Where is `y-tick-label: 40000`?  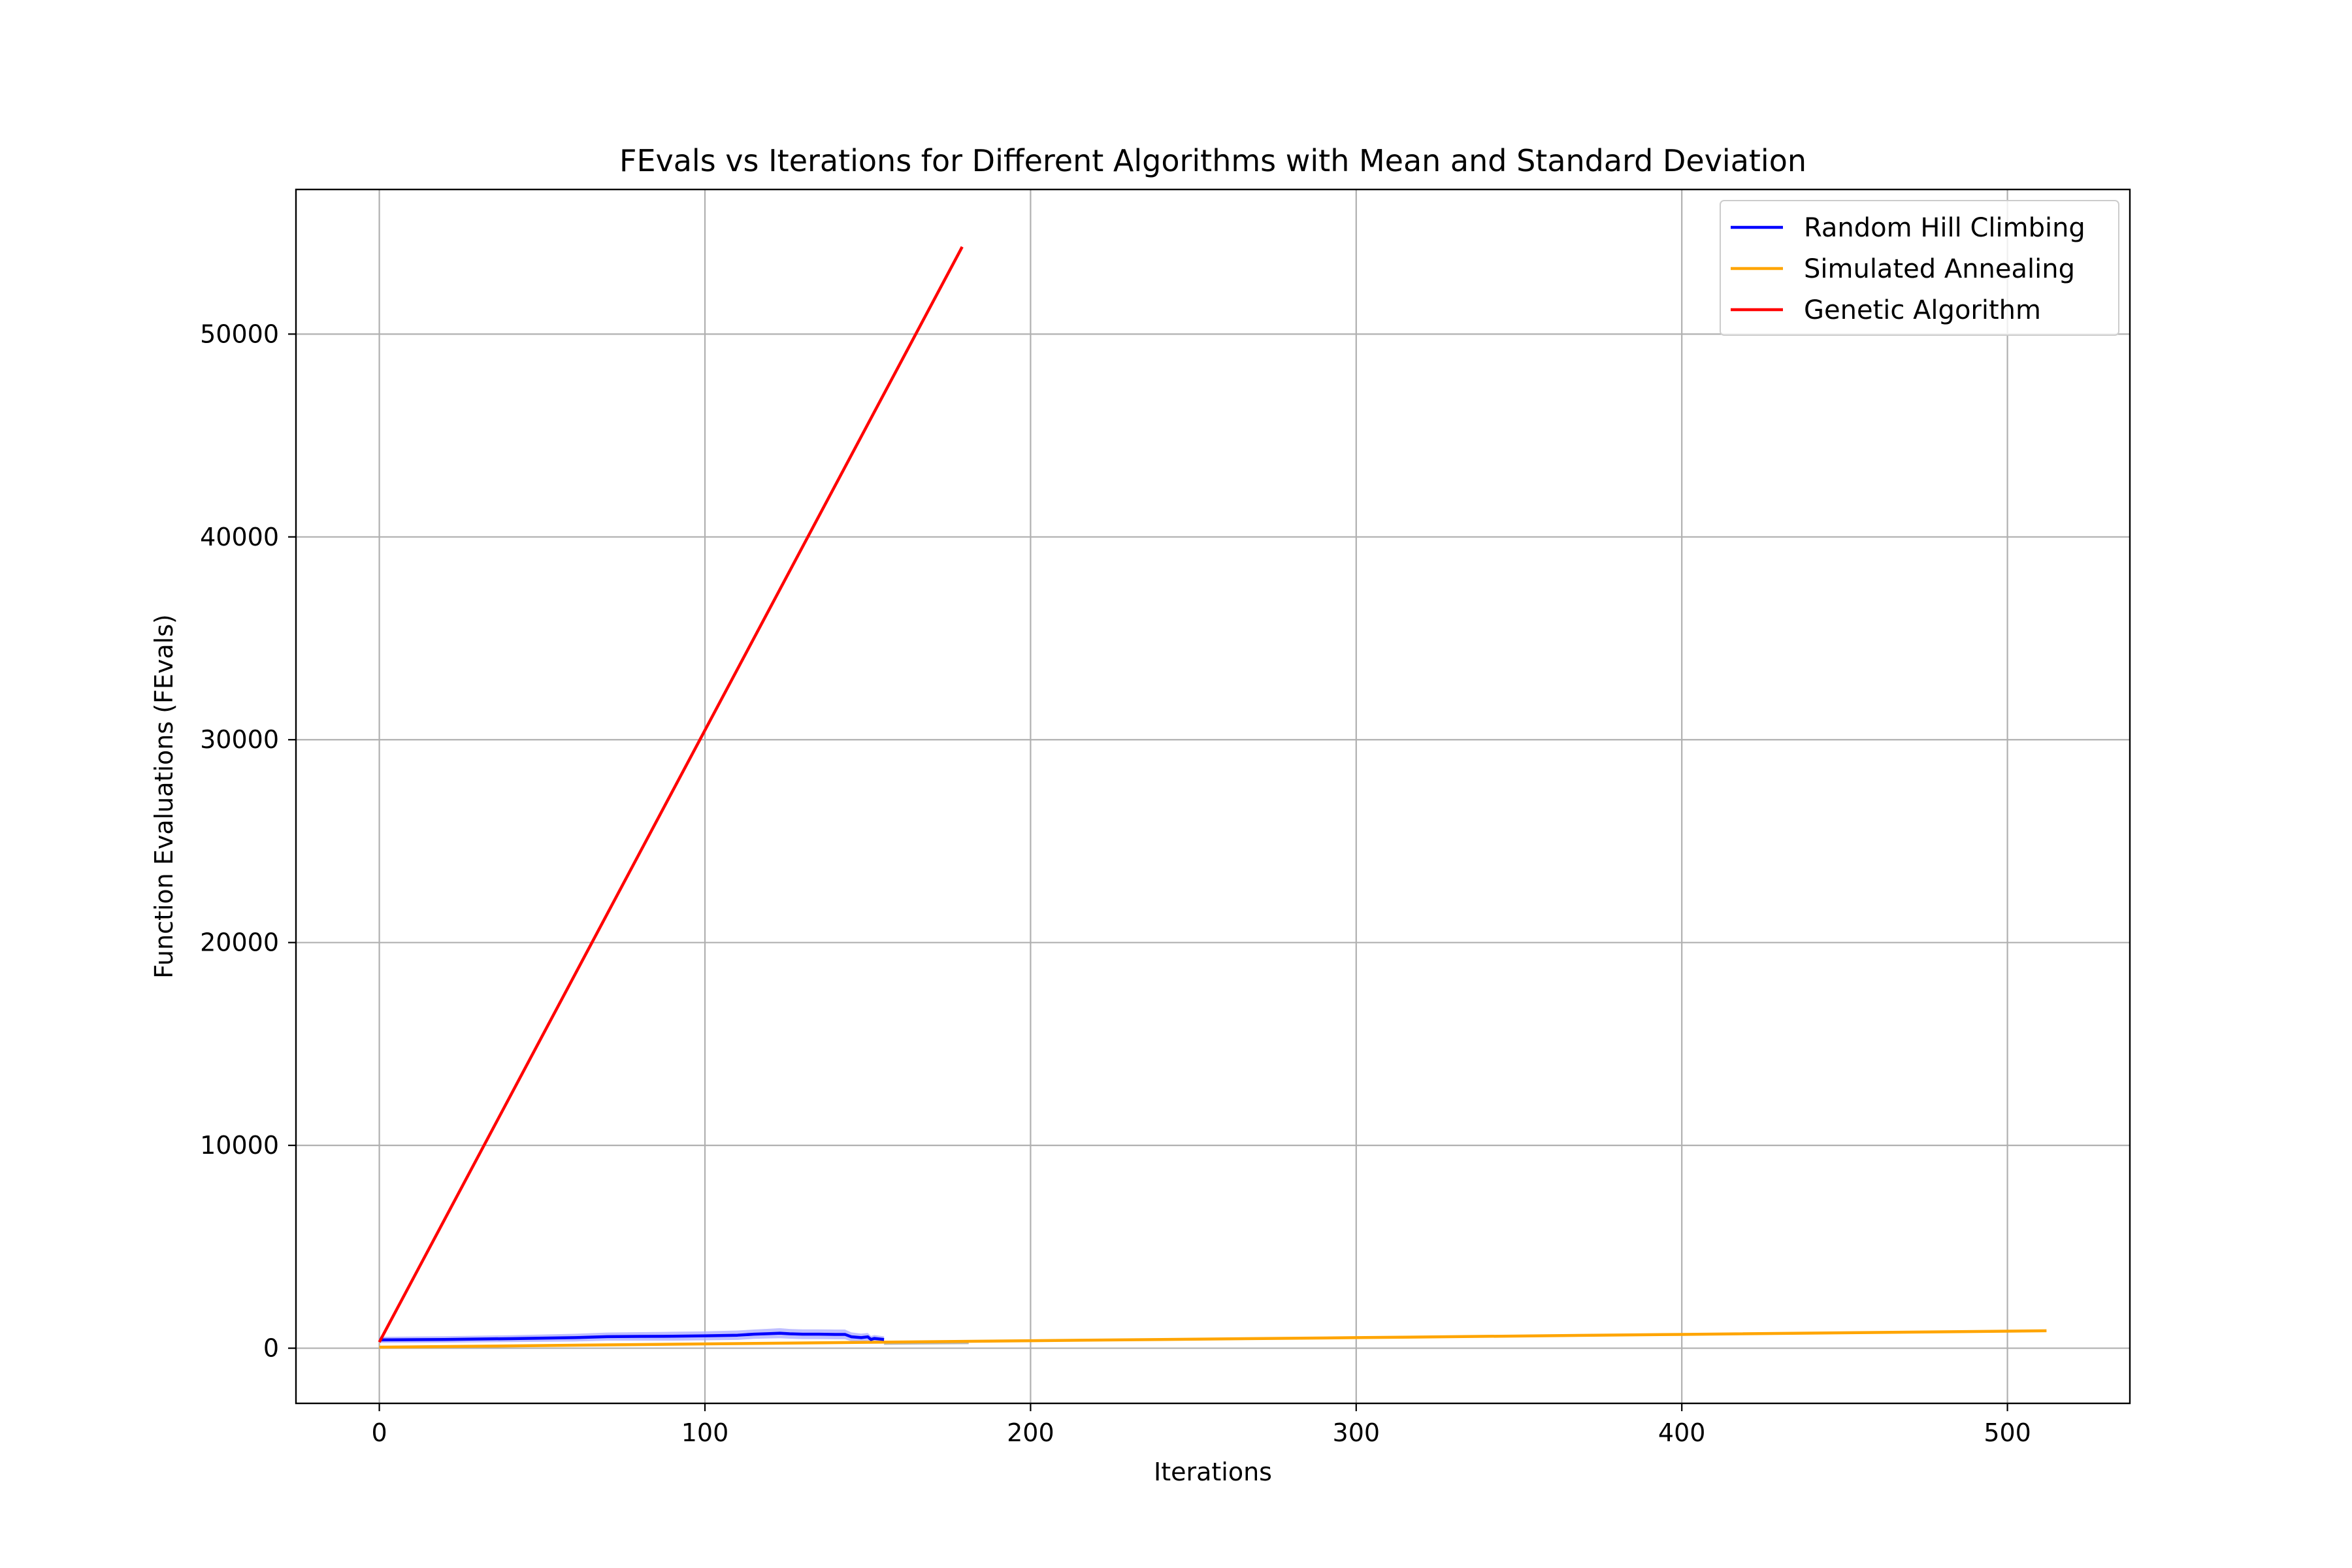 y-tick-label: 40000 is located at coordinates (239, 537).